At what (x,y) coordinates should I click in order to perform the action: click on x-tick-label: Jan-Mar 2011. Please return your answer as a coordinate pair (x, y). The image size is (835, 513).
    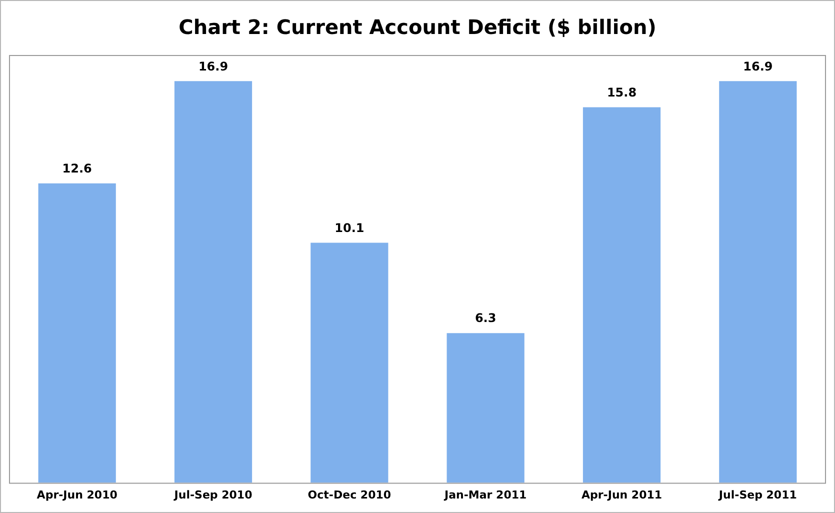
    Looking at the image, I should click on (485, 495).